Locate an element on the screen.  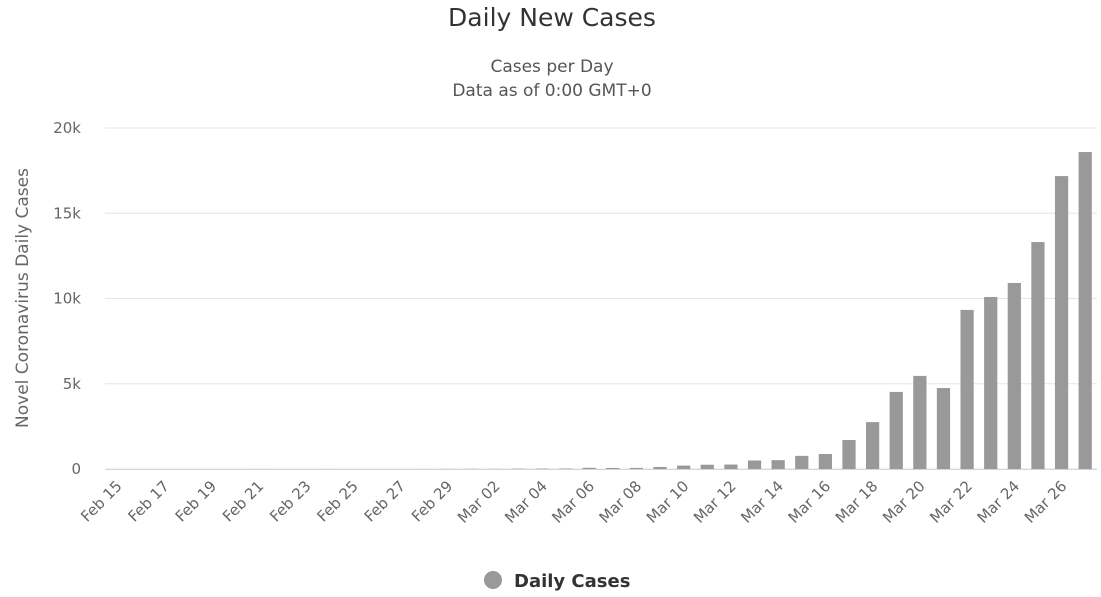
x-tick-label: Feb 25 is located at coordinates (337, 501).